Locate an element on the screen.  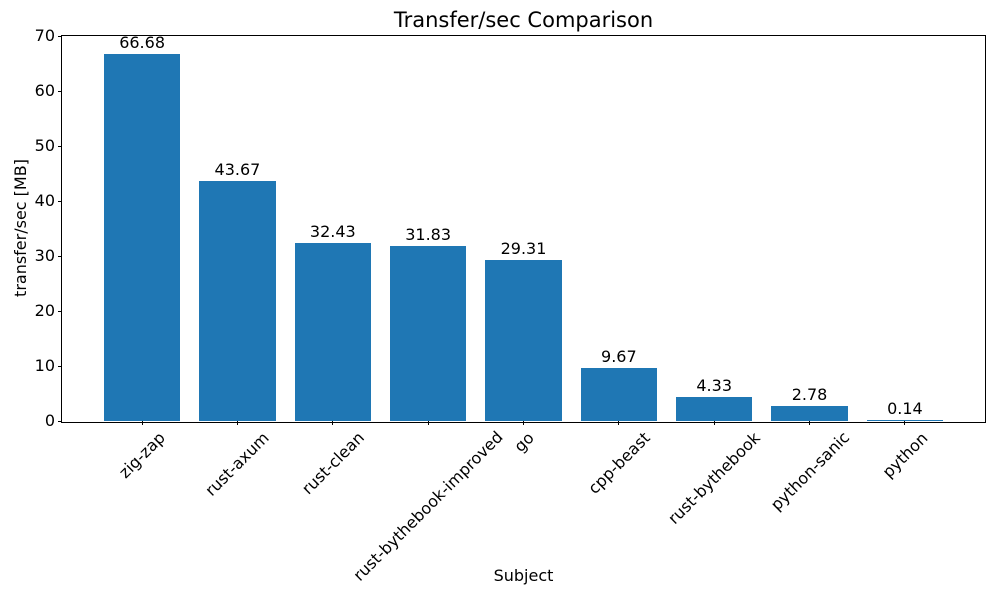
x-tick-label: rust-bythebook is located at coordinates (714, 477).